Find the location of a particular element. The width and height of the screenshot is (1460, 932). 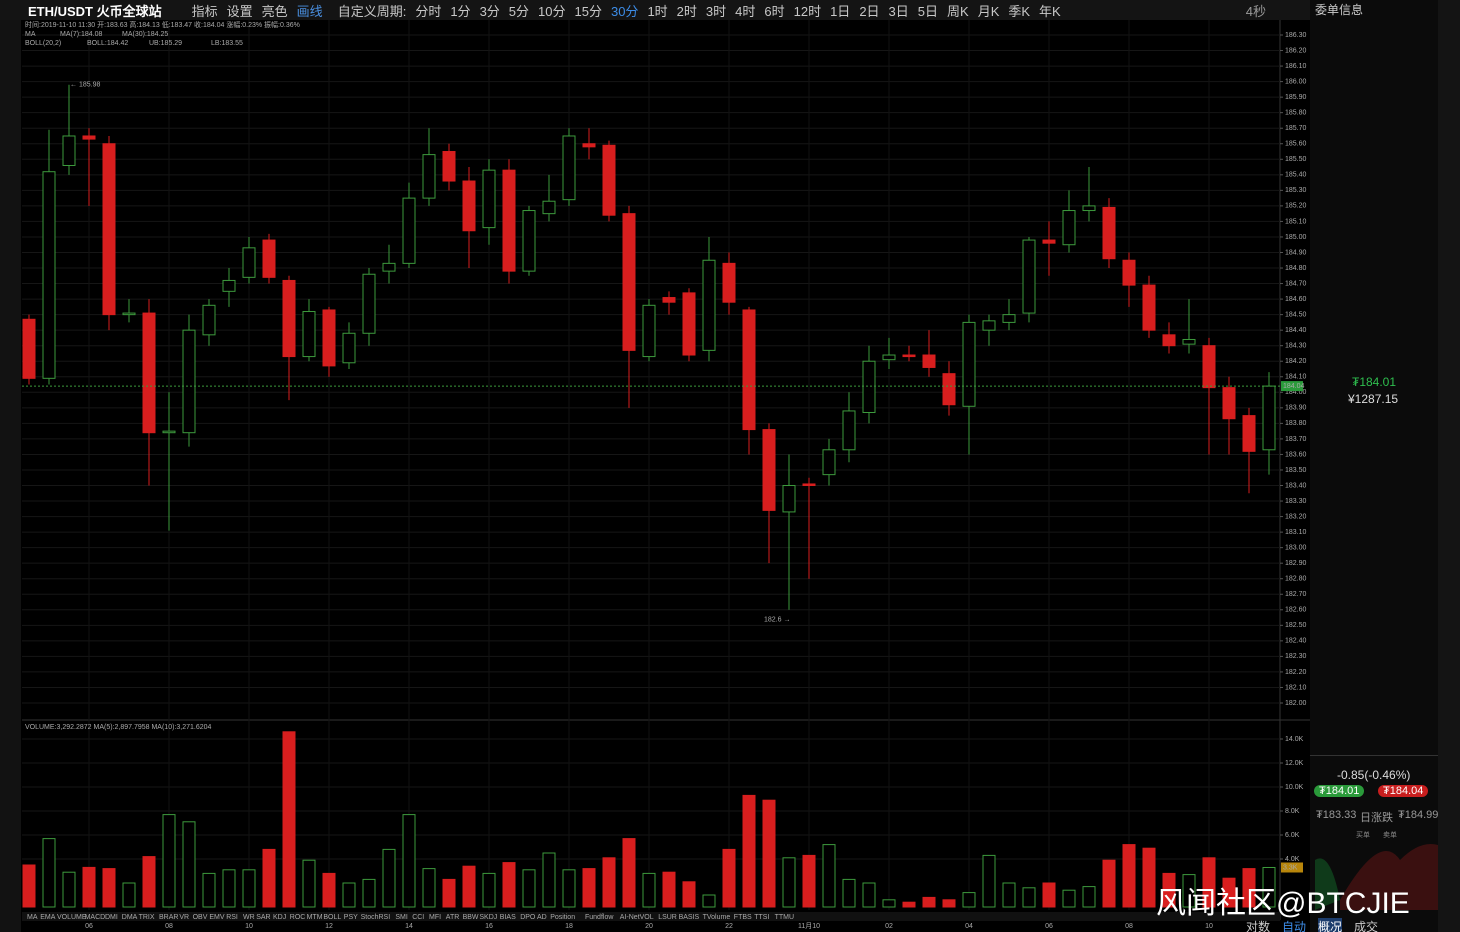

period: 5日 is located at coordinates (928, 11).